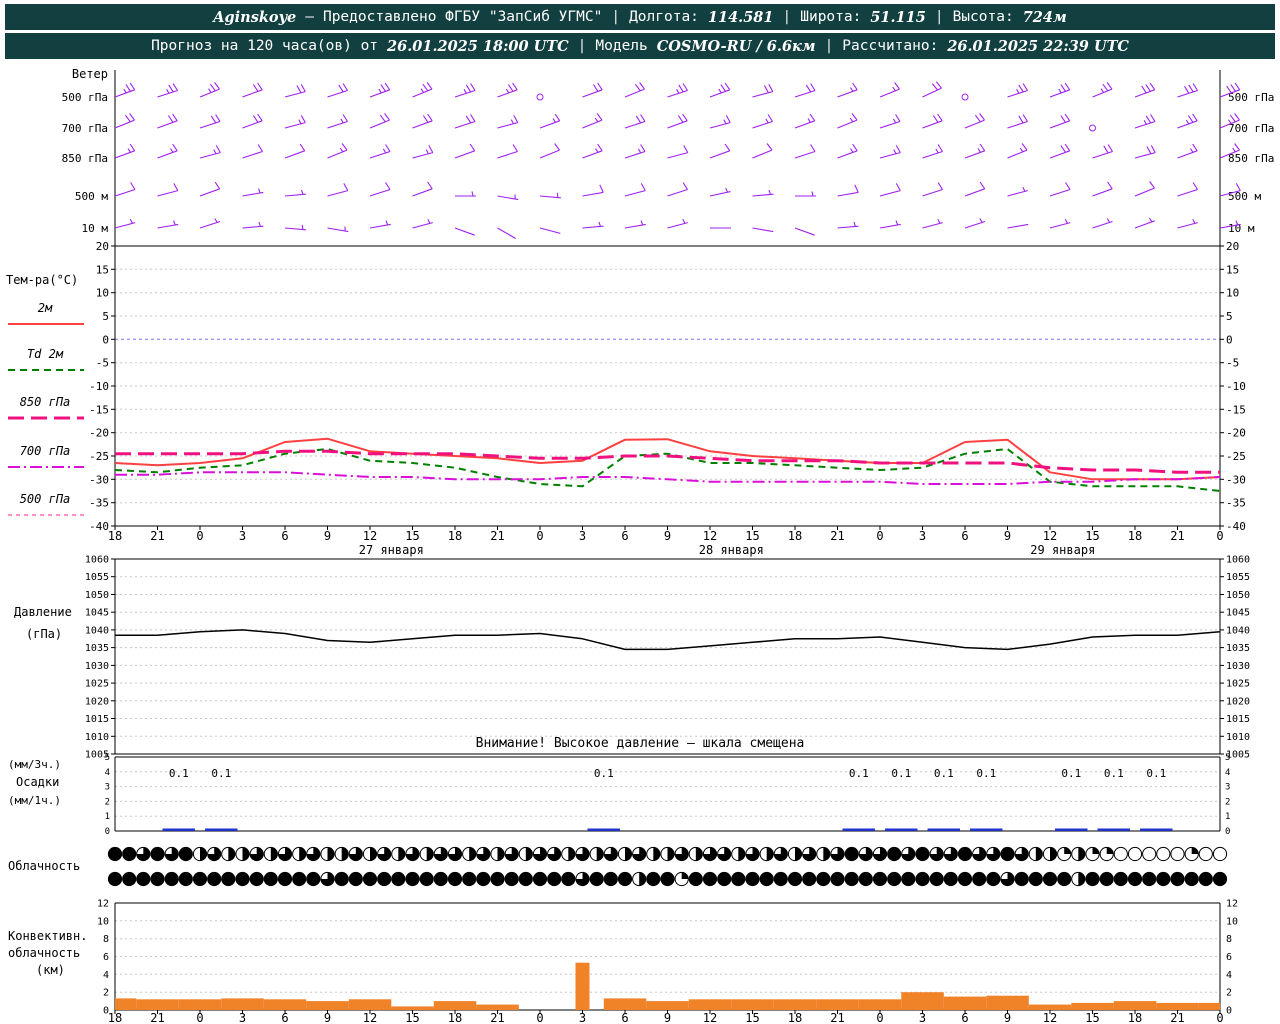  What do you see at coordinates (265, 46) in the screenshot?
I see `forecast-prefix: Прогноз на 120 часа(ов) от` at bounding box center [265, 46].